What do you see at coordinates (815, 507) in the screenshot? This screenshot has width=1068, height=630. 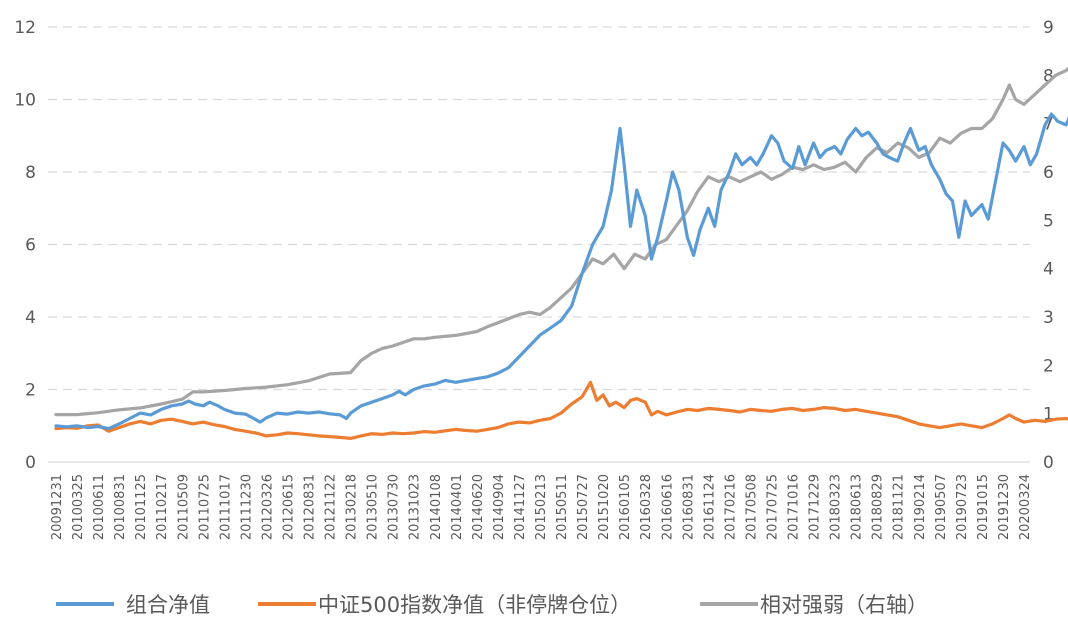 I see `x-tick-label: 20171229` at bounding box center [815, 507].